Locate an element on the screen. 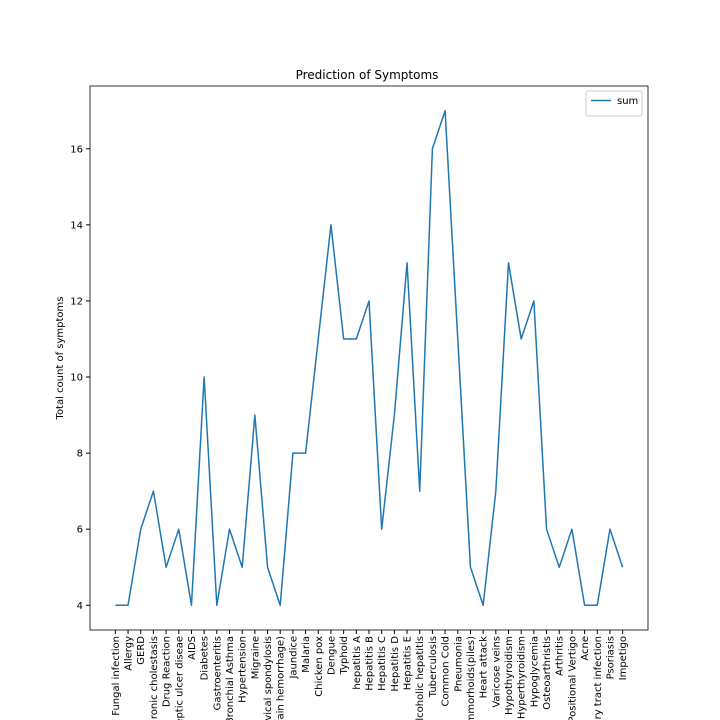 This screenshot has height=720, width=720. x-tick-label: Hypoglycemia is located at coordinates (534, 671).